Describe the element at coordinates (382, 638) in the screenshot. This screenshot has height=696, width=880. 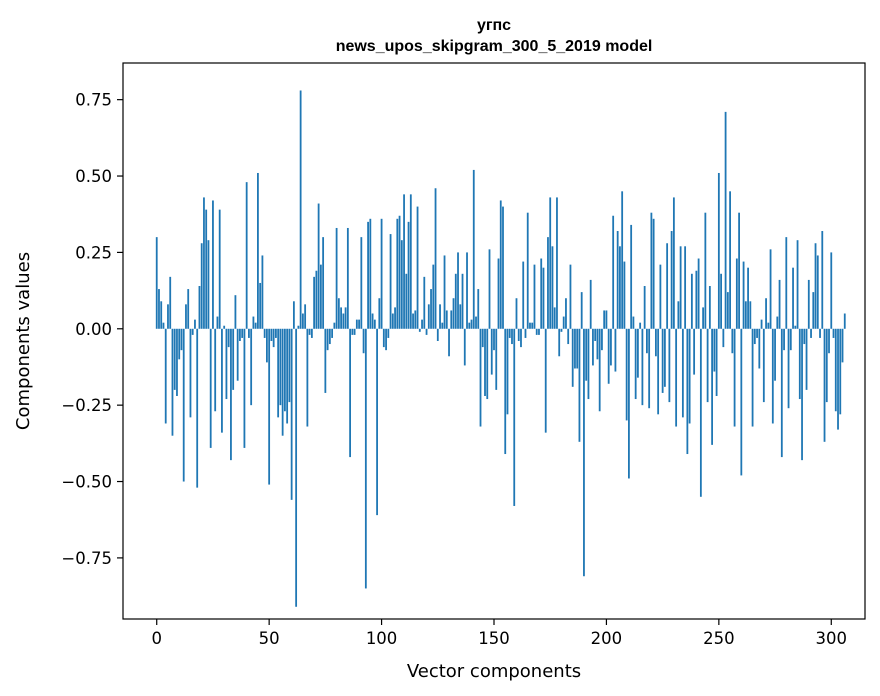
I see `x-tick-label: 100` at that location.